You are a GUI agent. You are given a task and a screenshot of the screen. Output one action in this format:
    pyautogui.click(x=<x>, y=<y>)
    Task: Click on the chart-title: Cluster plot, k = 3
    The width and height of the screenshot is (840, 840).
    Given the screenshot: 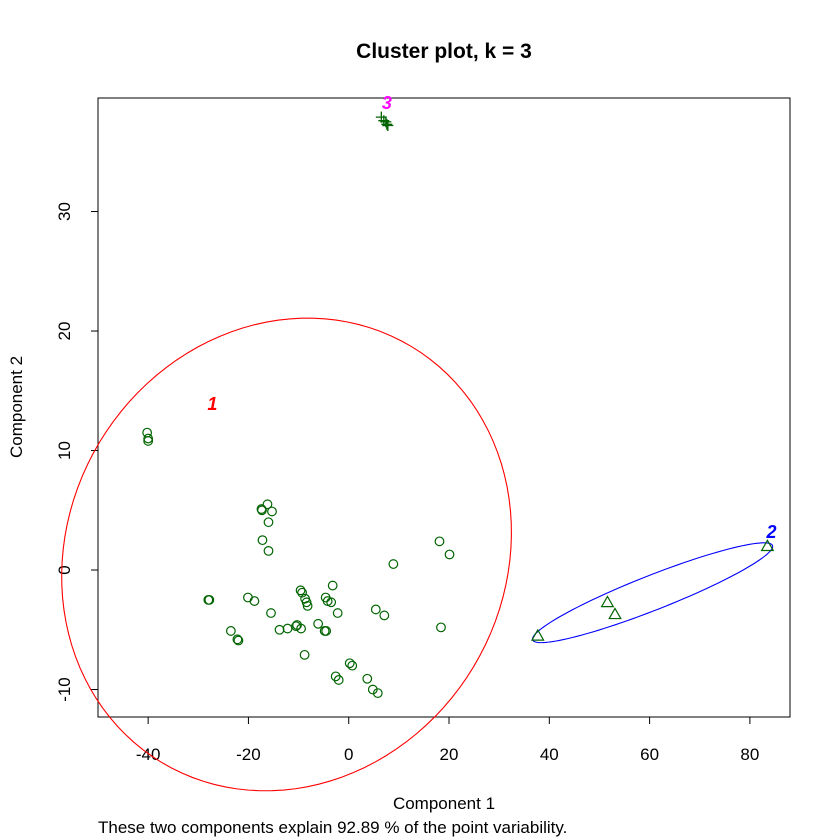 What is the action you would take?
    pyautogui.click(x=444, y=51)
    